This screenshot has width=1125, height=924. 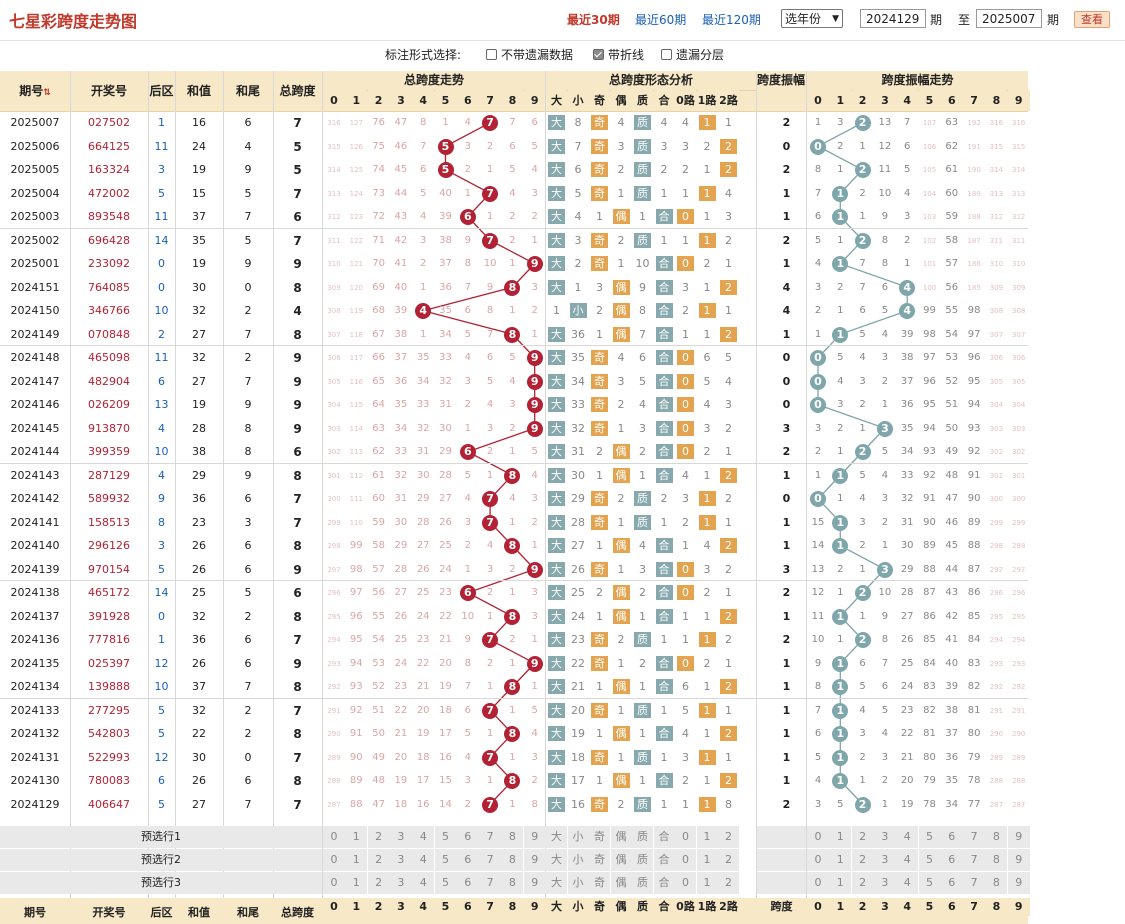 What do you see at coordinates (812, 18) in the screenshot?
I see `year-select: 选年份 ▼` at bounding box center [812, 18].